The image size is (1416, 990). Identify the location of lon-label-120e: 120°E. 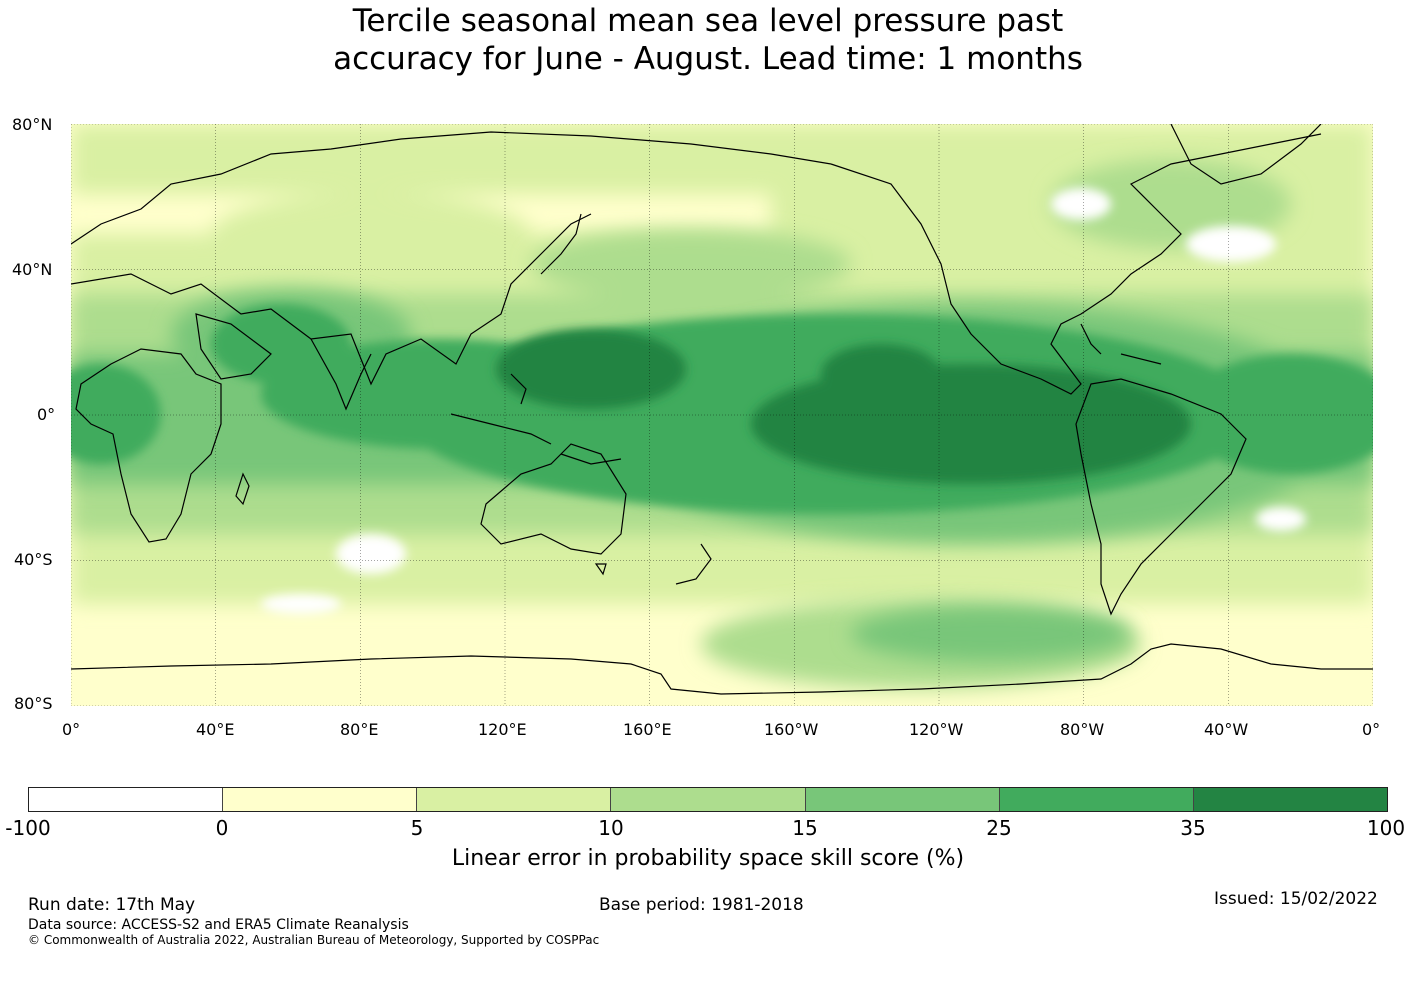
(502, 729).